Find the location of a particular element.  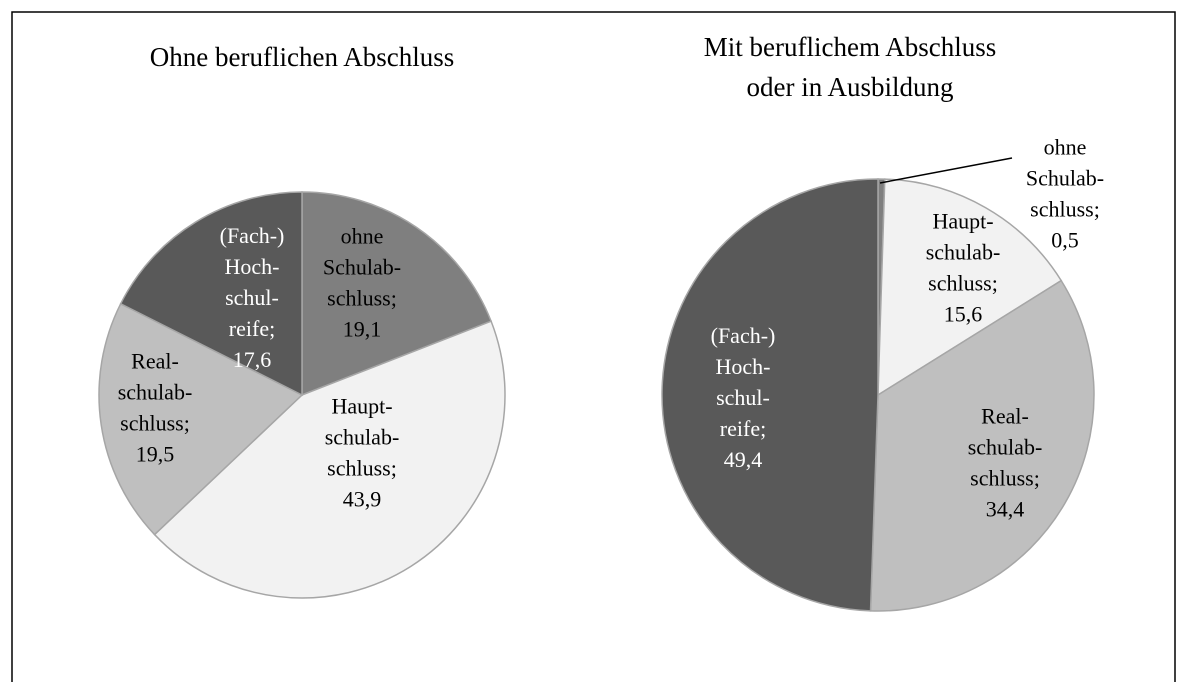

chart-title: Ohne beruflichen Abschluss is located at coordinates (302, 57).